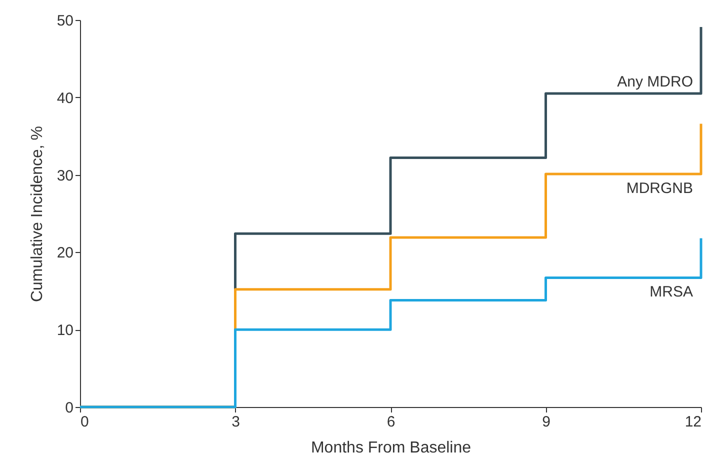 Image resolution: width=716 pixels, height=474 pixels. What do you see at coordinates (693, 422) in the screenshot?
I see `x-tick-label: 12` at bounding box center [693, 422].